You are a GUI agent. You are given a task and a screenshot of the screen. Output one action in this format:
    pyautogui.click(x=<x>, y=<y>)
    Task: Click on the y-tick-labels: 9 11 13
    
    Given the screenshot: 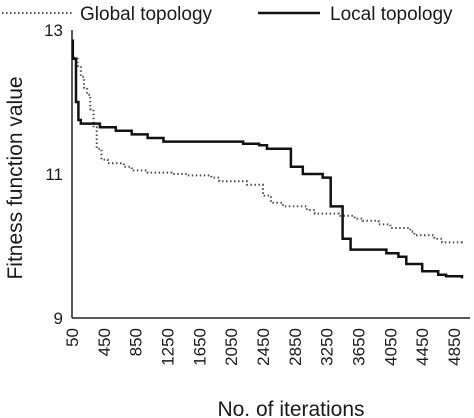 What is the action you would take?
    pyautogui.click(x=53, y=174)
    